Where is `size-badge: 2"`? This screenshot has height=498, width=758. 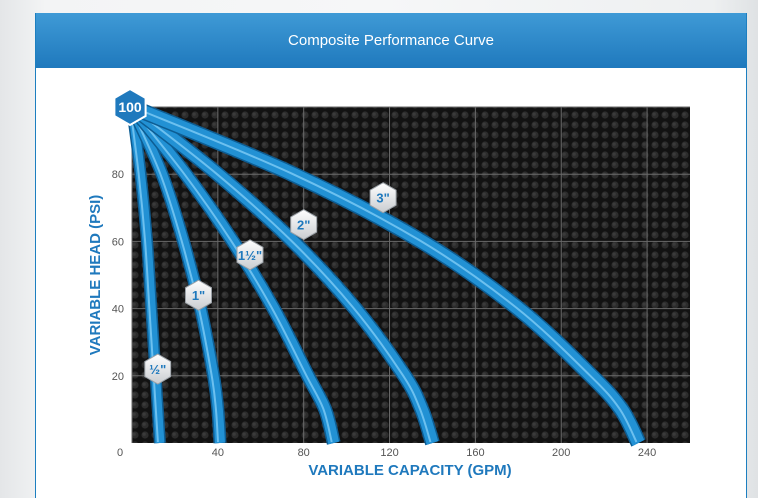
size-badge: 2" is located at coordinates (304, 225).